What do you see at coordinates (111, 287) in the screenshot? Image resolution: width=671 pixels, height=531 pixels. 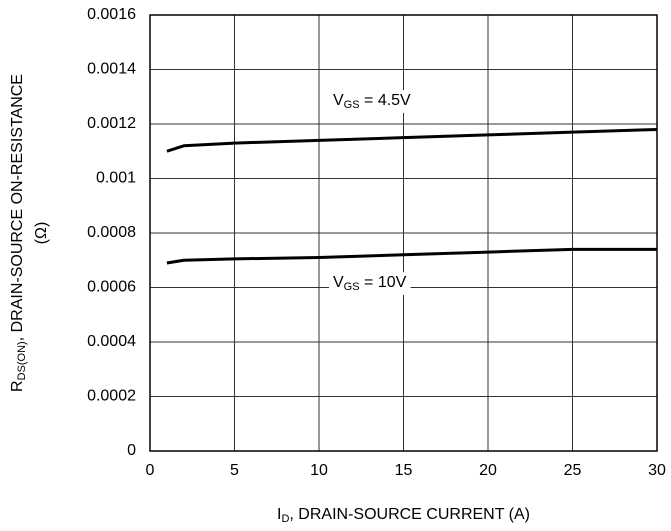 I see `y-tick-label: 0.0006` at bounding box center [111, 287].